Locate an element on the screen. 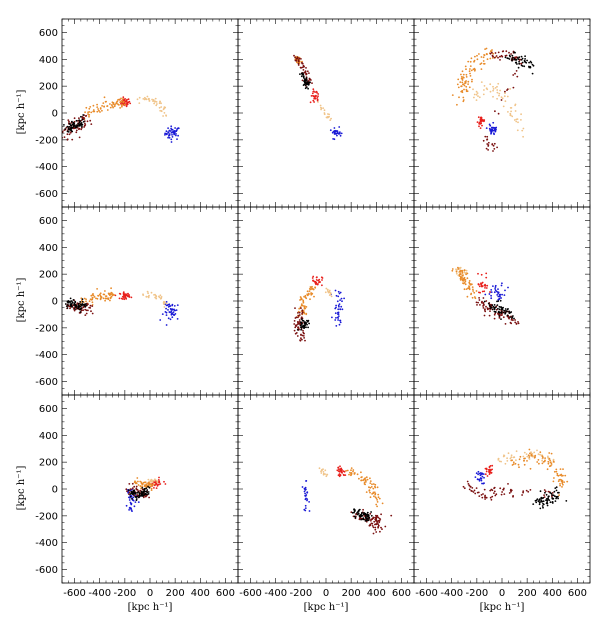  panel-frame is located at coordinates (502, 113).